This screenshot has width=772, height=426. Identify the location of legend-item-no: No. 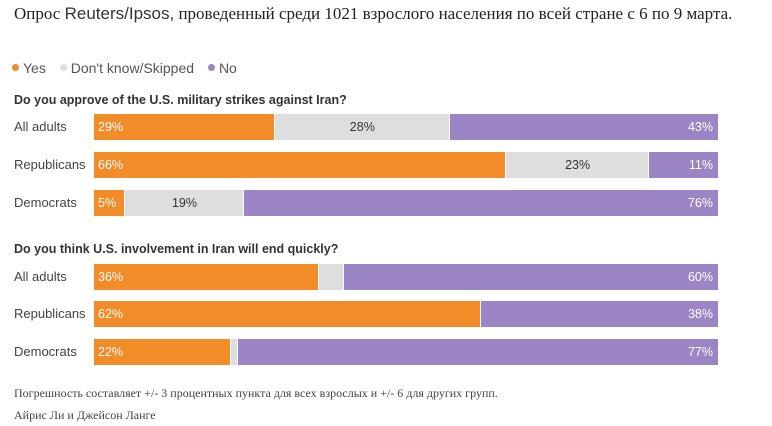
(222, 68).